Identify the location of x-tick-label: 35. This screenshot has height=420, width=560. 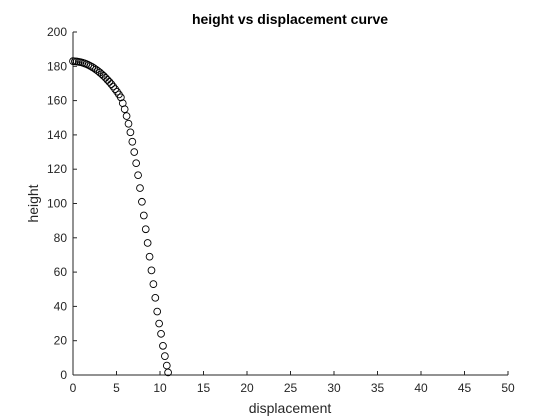
(378, 388).